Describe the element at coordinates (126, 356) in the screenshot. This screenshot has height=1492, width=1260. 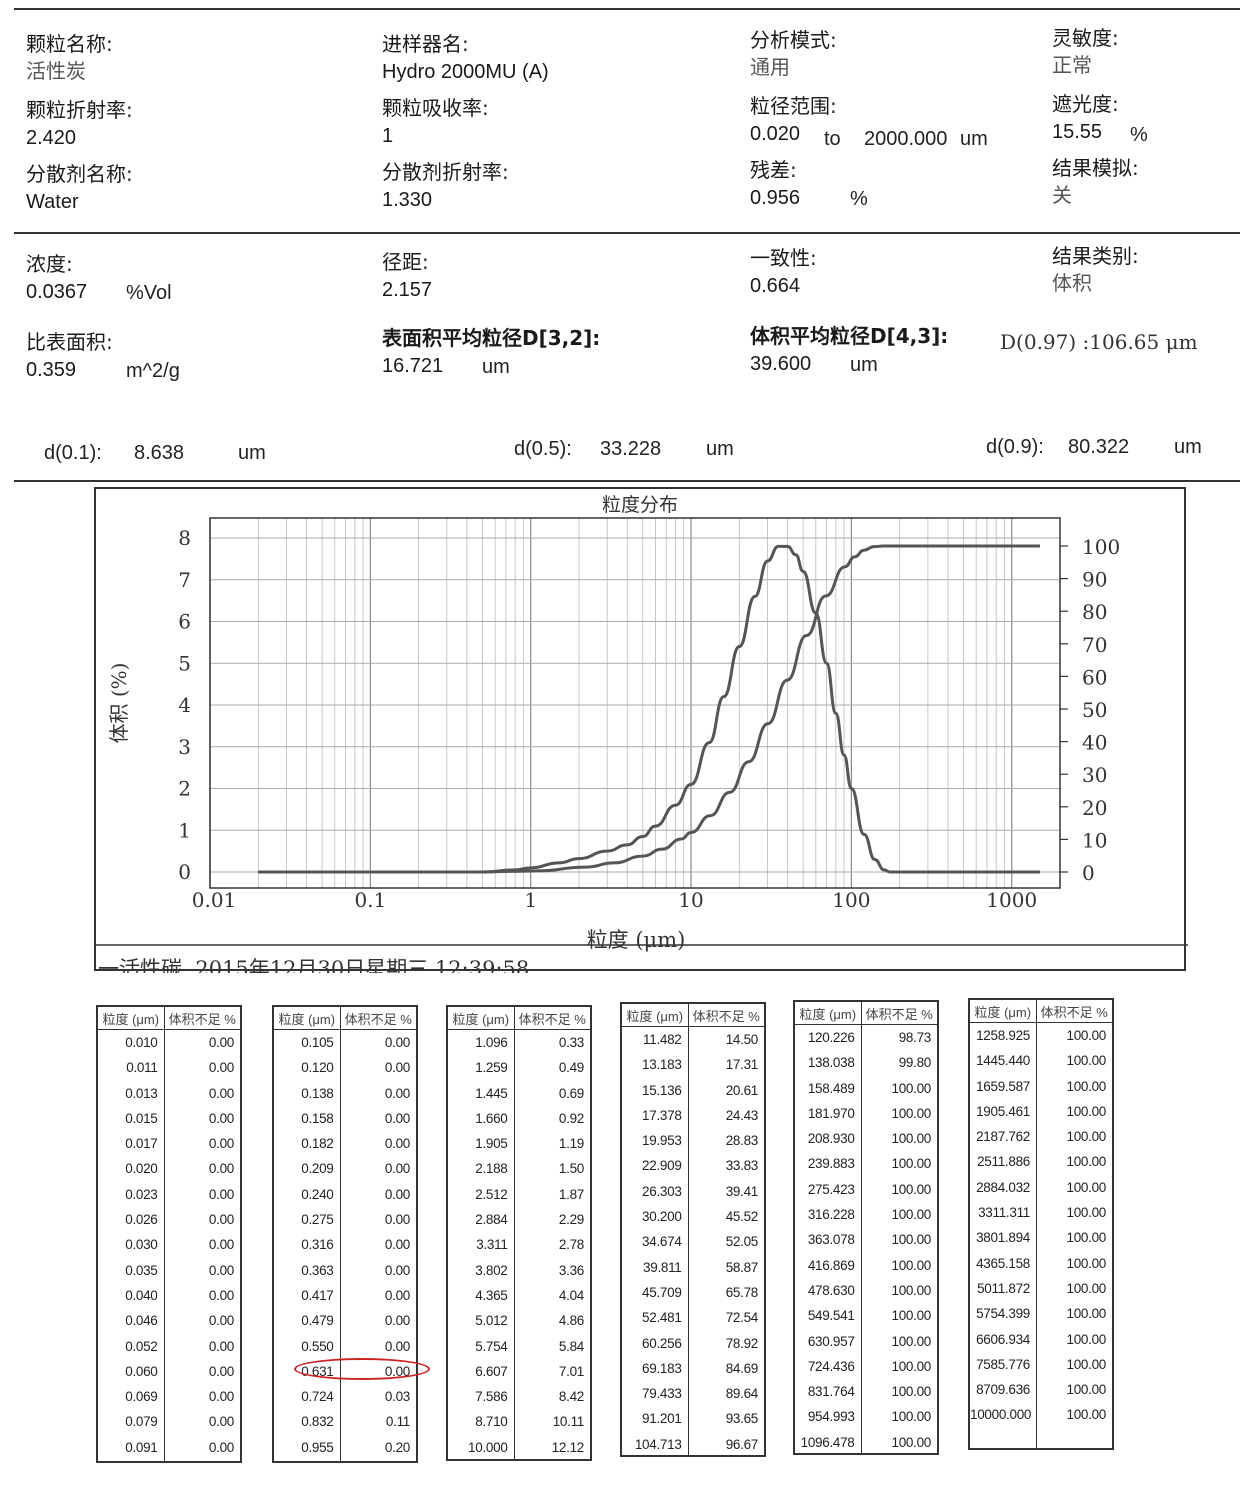
I see `specific-surface-area: 比表面积: 0.359 m^2/g` at that location.